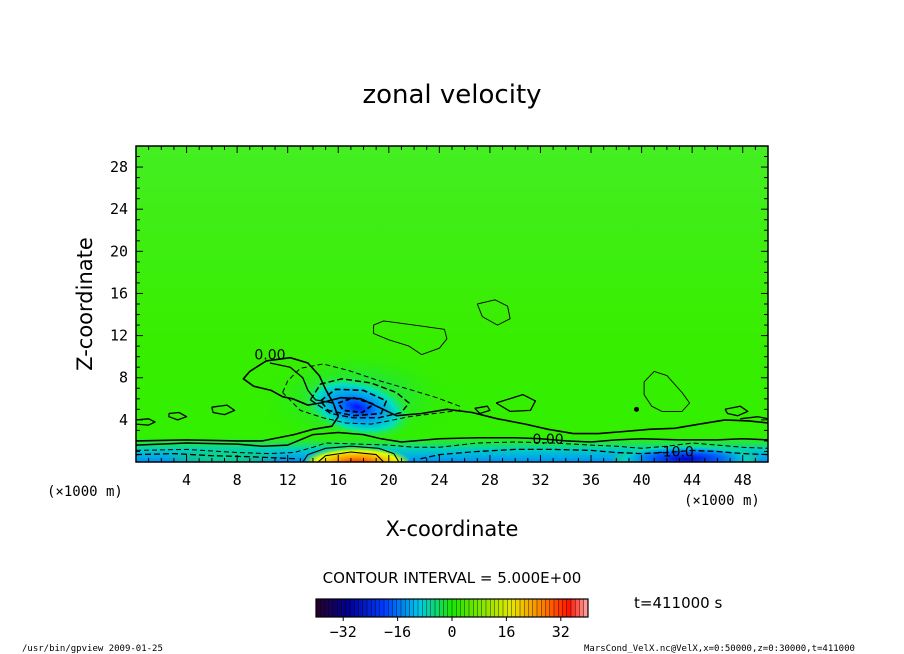 This screenshot has height=654, width=904. What do you see at coordinates (594, 454) in the screenshot?
I see `contour-low-neg10-east` at bounding box center [594, 454].